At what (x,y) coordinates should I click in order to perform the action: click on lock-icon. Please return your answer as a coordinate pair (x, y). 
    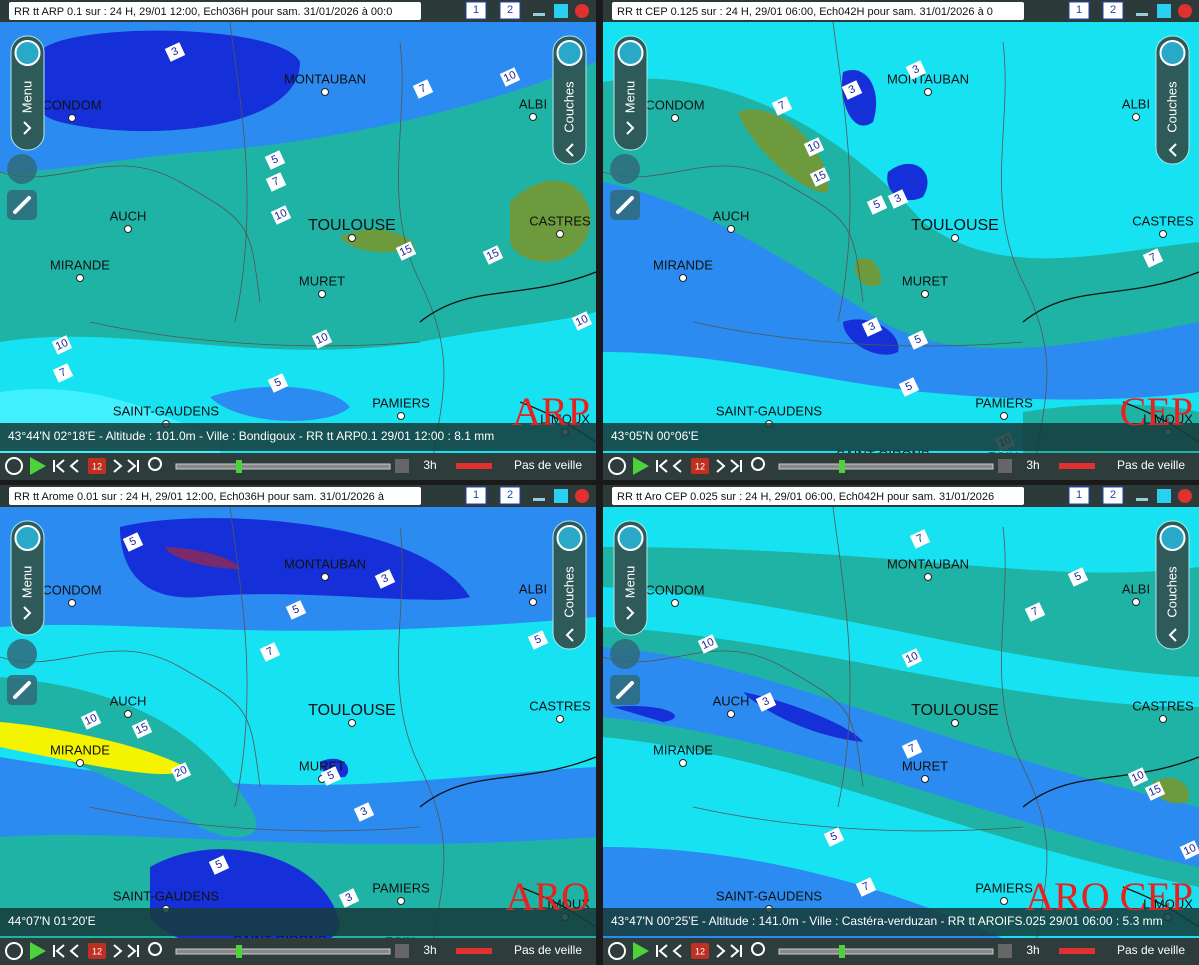
    Looking at the image, I should click on (569, 53).